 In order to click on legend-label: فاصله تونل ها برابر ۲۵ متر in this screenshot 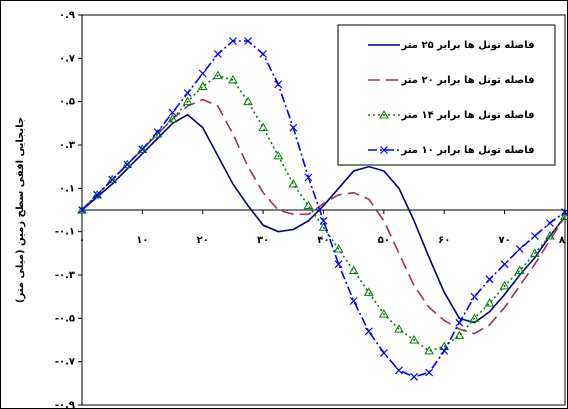, I will do `click(467, 45)`.